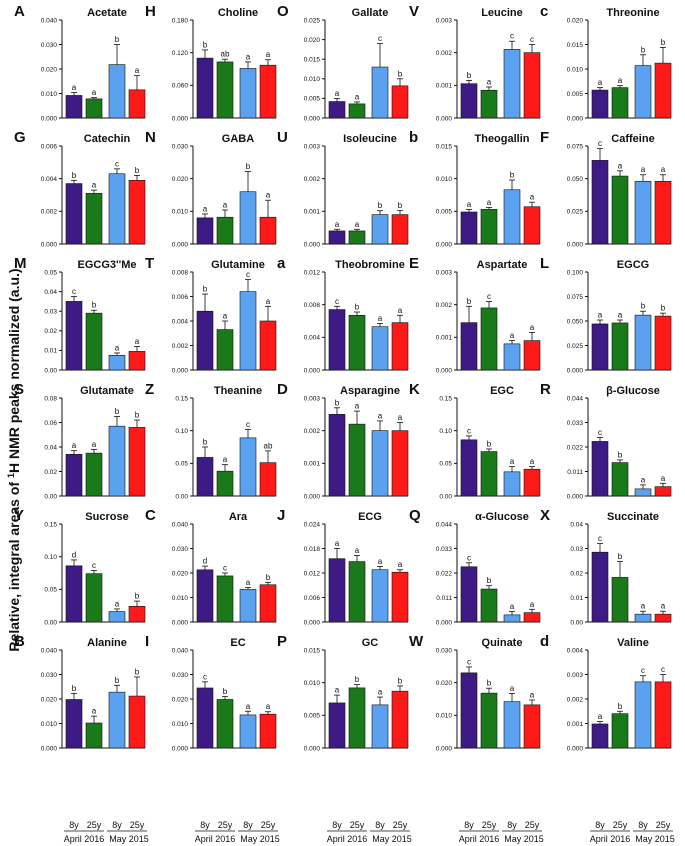  I want to click on panel-c: c Threonine 0.000 0.005 0.010 0.015 0.020 a a b b, so click(606, 62).